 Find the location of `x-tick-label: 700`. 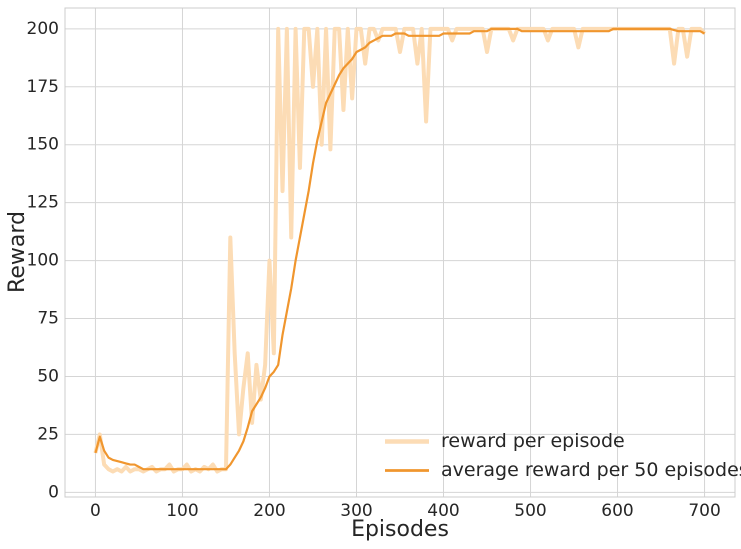

x-tick-label: 700 is located at coordinates (704, 511).